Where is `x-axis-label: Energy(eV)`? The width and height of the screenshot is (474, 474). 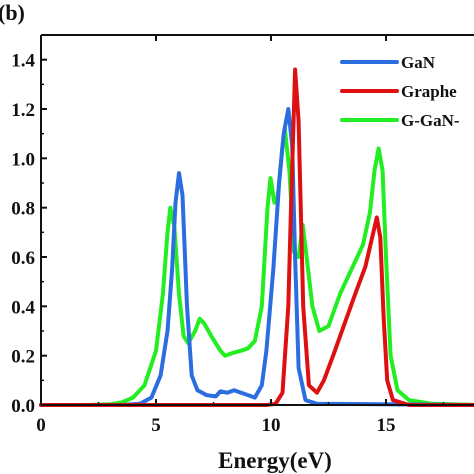
x-axis-label: Energy(eV) is located at coordinates (275, 460).